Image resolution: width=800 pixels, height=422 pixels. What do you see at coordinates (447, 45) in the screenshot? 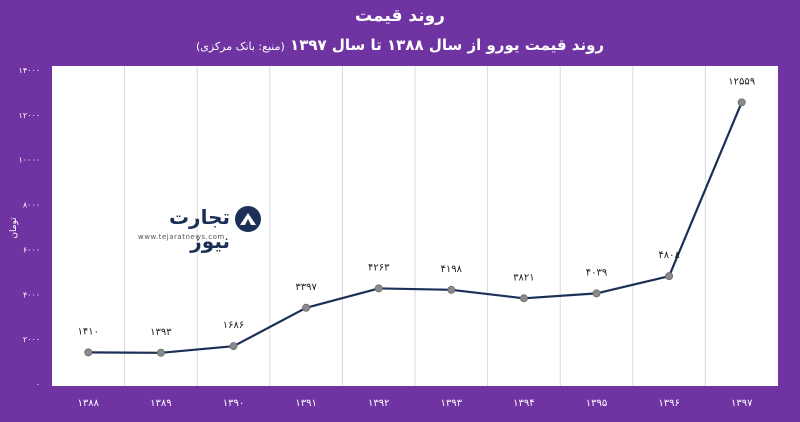
I see `subtitle-text: روند قیمت یورو از سال ۱۳۸۸ تا سال ۱۳۹۷` at bounding box center [447, 45].